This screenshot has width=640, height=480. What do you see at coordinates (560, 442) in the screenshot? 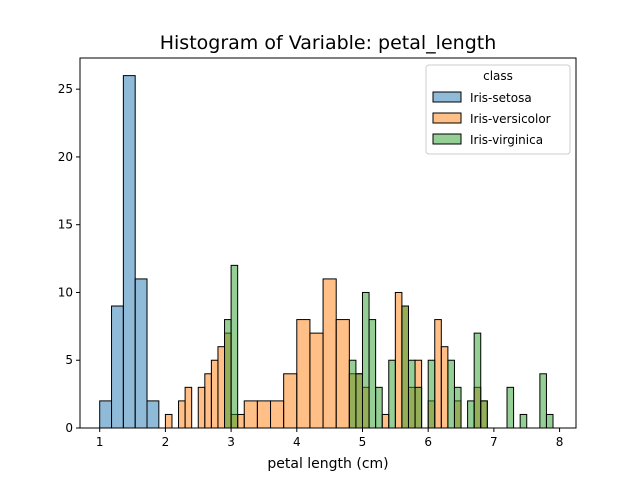
I see `x-tick-label: 8` at bounding box center [560, 442].